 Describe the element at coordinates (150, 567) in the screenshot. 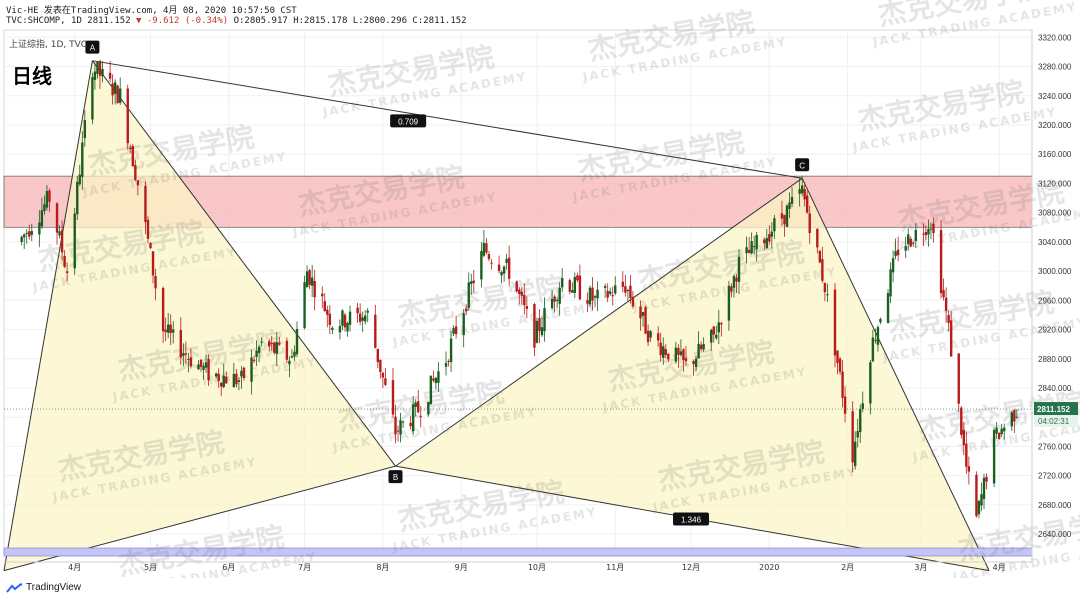

I see `x-tick-label: 5月` at that location.